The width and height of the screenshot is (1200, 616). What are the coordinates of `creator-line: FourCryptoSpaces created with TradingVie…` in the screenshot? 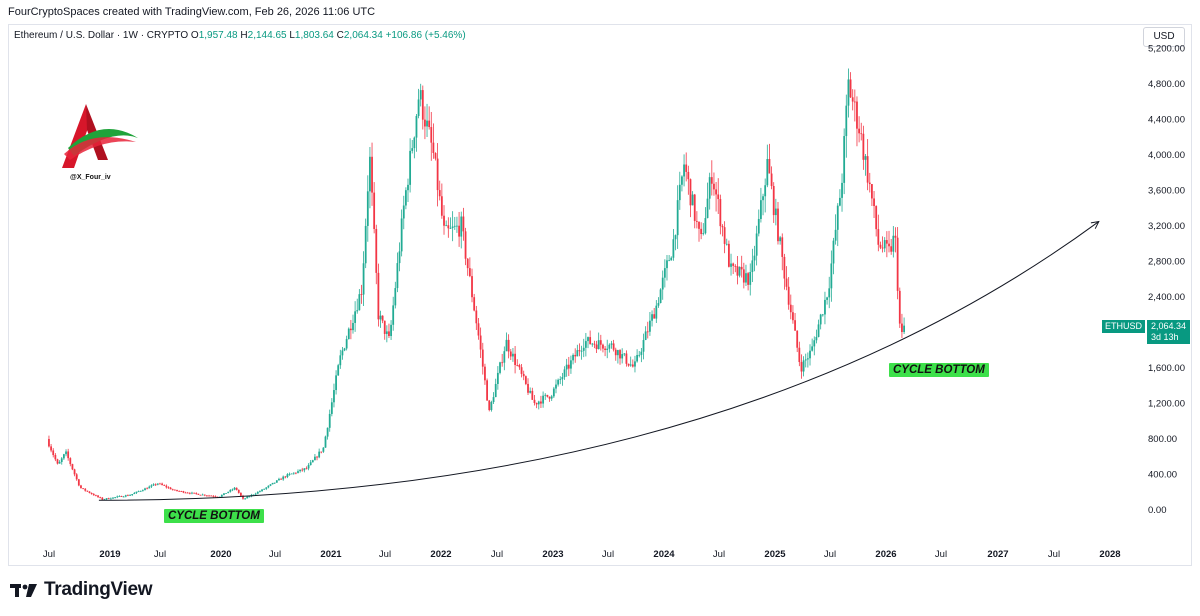 It's located at (192, 12).